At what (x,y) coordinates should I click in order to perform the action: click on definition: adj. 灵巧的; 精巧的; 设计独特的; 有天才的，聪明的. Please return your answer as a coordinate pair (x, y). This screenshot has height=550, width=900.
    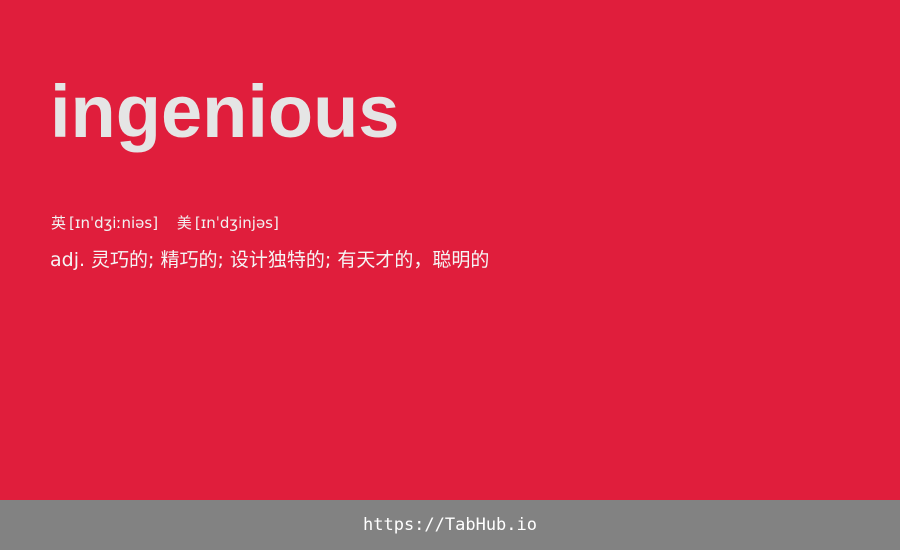
    Looking at the image, I should click on (269, 260).